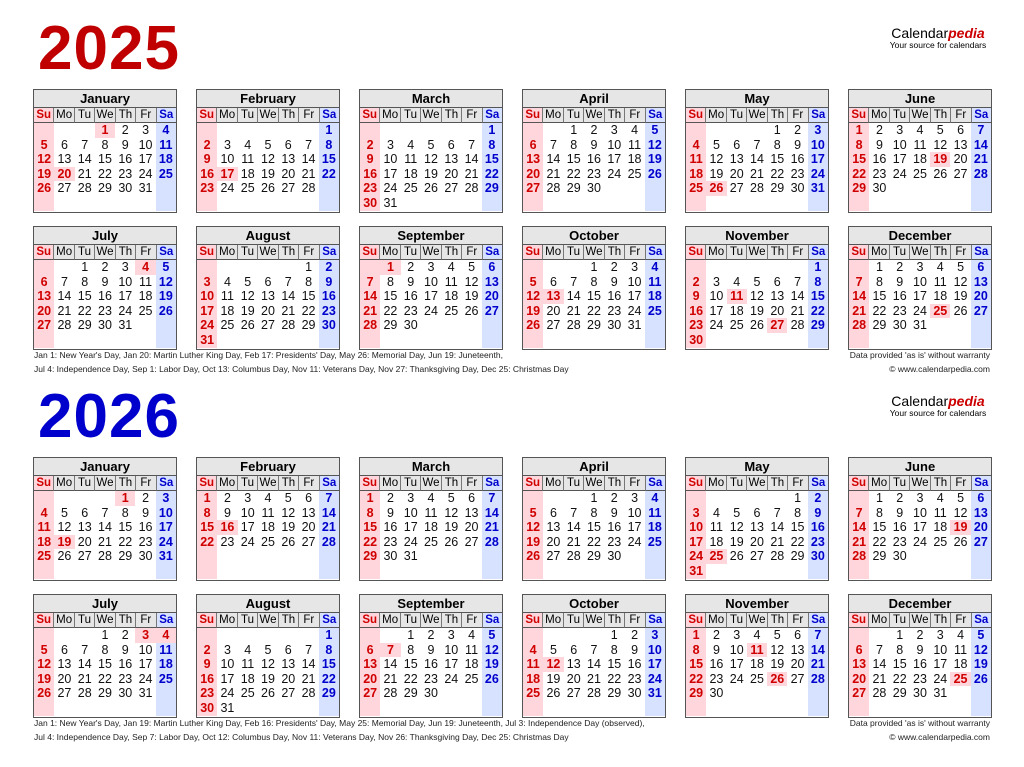 The width and height of the screenshot is (1024, 767). Describe the element at coordinates (980, 664) in the screenshot. I see `day-cell: 19` at that location.